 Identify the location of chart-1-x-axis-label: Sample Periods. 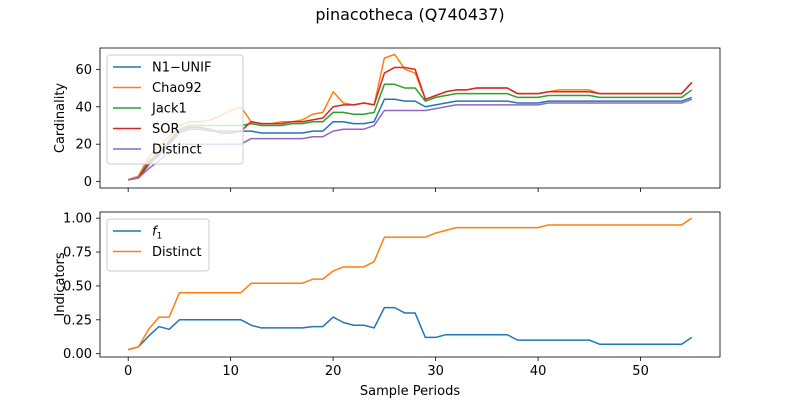
(410, 391).